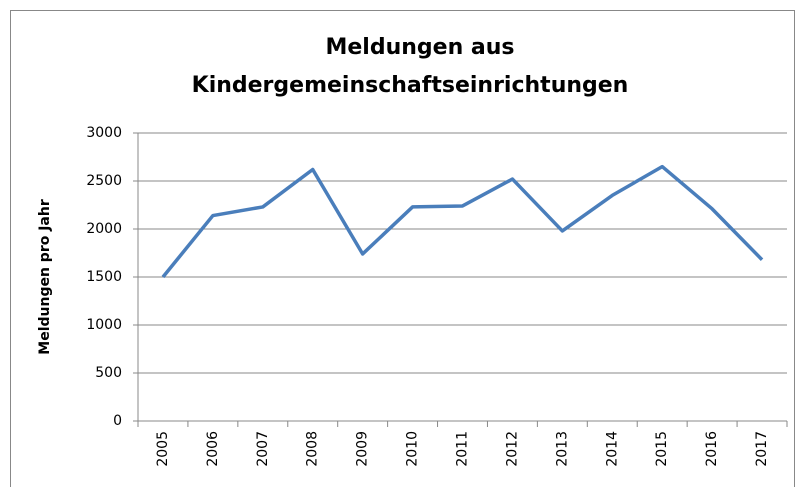  What do you see at coordinates (410, 85) in the screenshot?
I see `chart-title: Kindergemeinschaftseinrichtungen` at bounding box center [410, 85].